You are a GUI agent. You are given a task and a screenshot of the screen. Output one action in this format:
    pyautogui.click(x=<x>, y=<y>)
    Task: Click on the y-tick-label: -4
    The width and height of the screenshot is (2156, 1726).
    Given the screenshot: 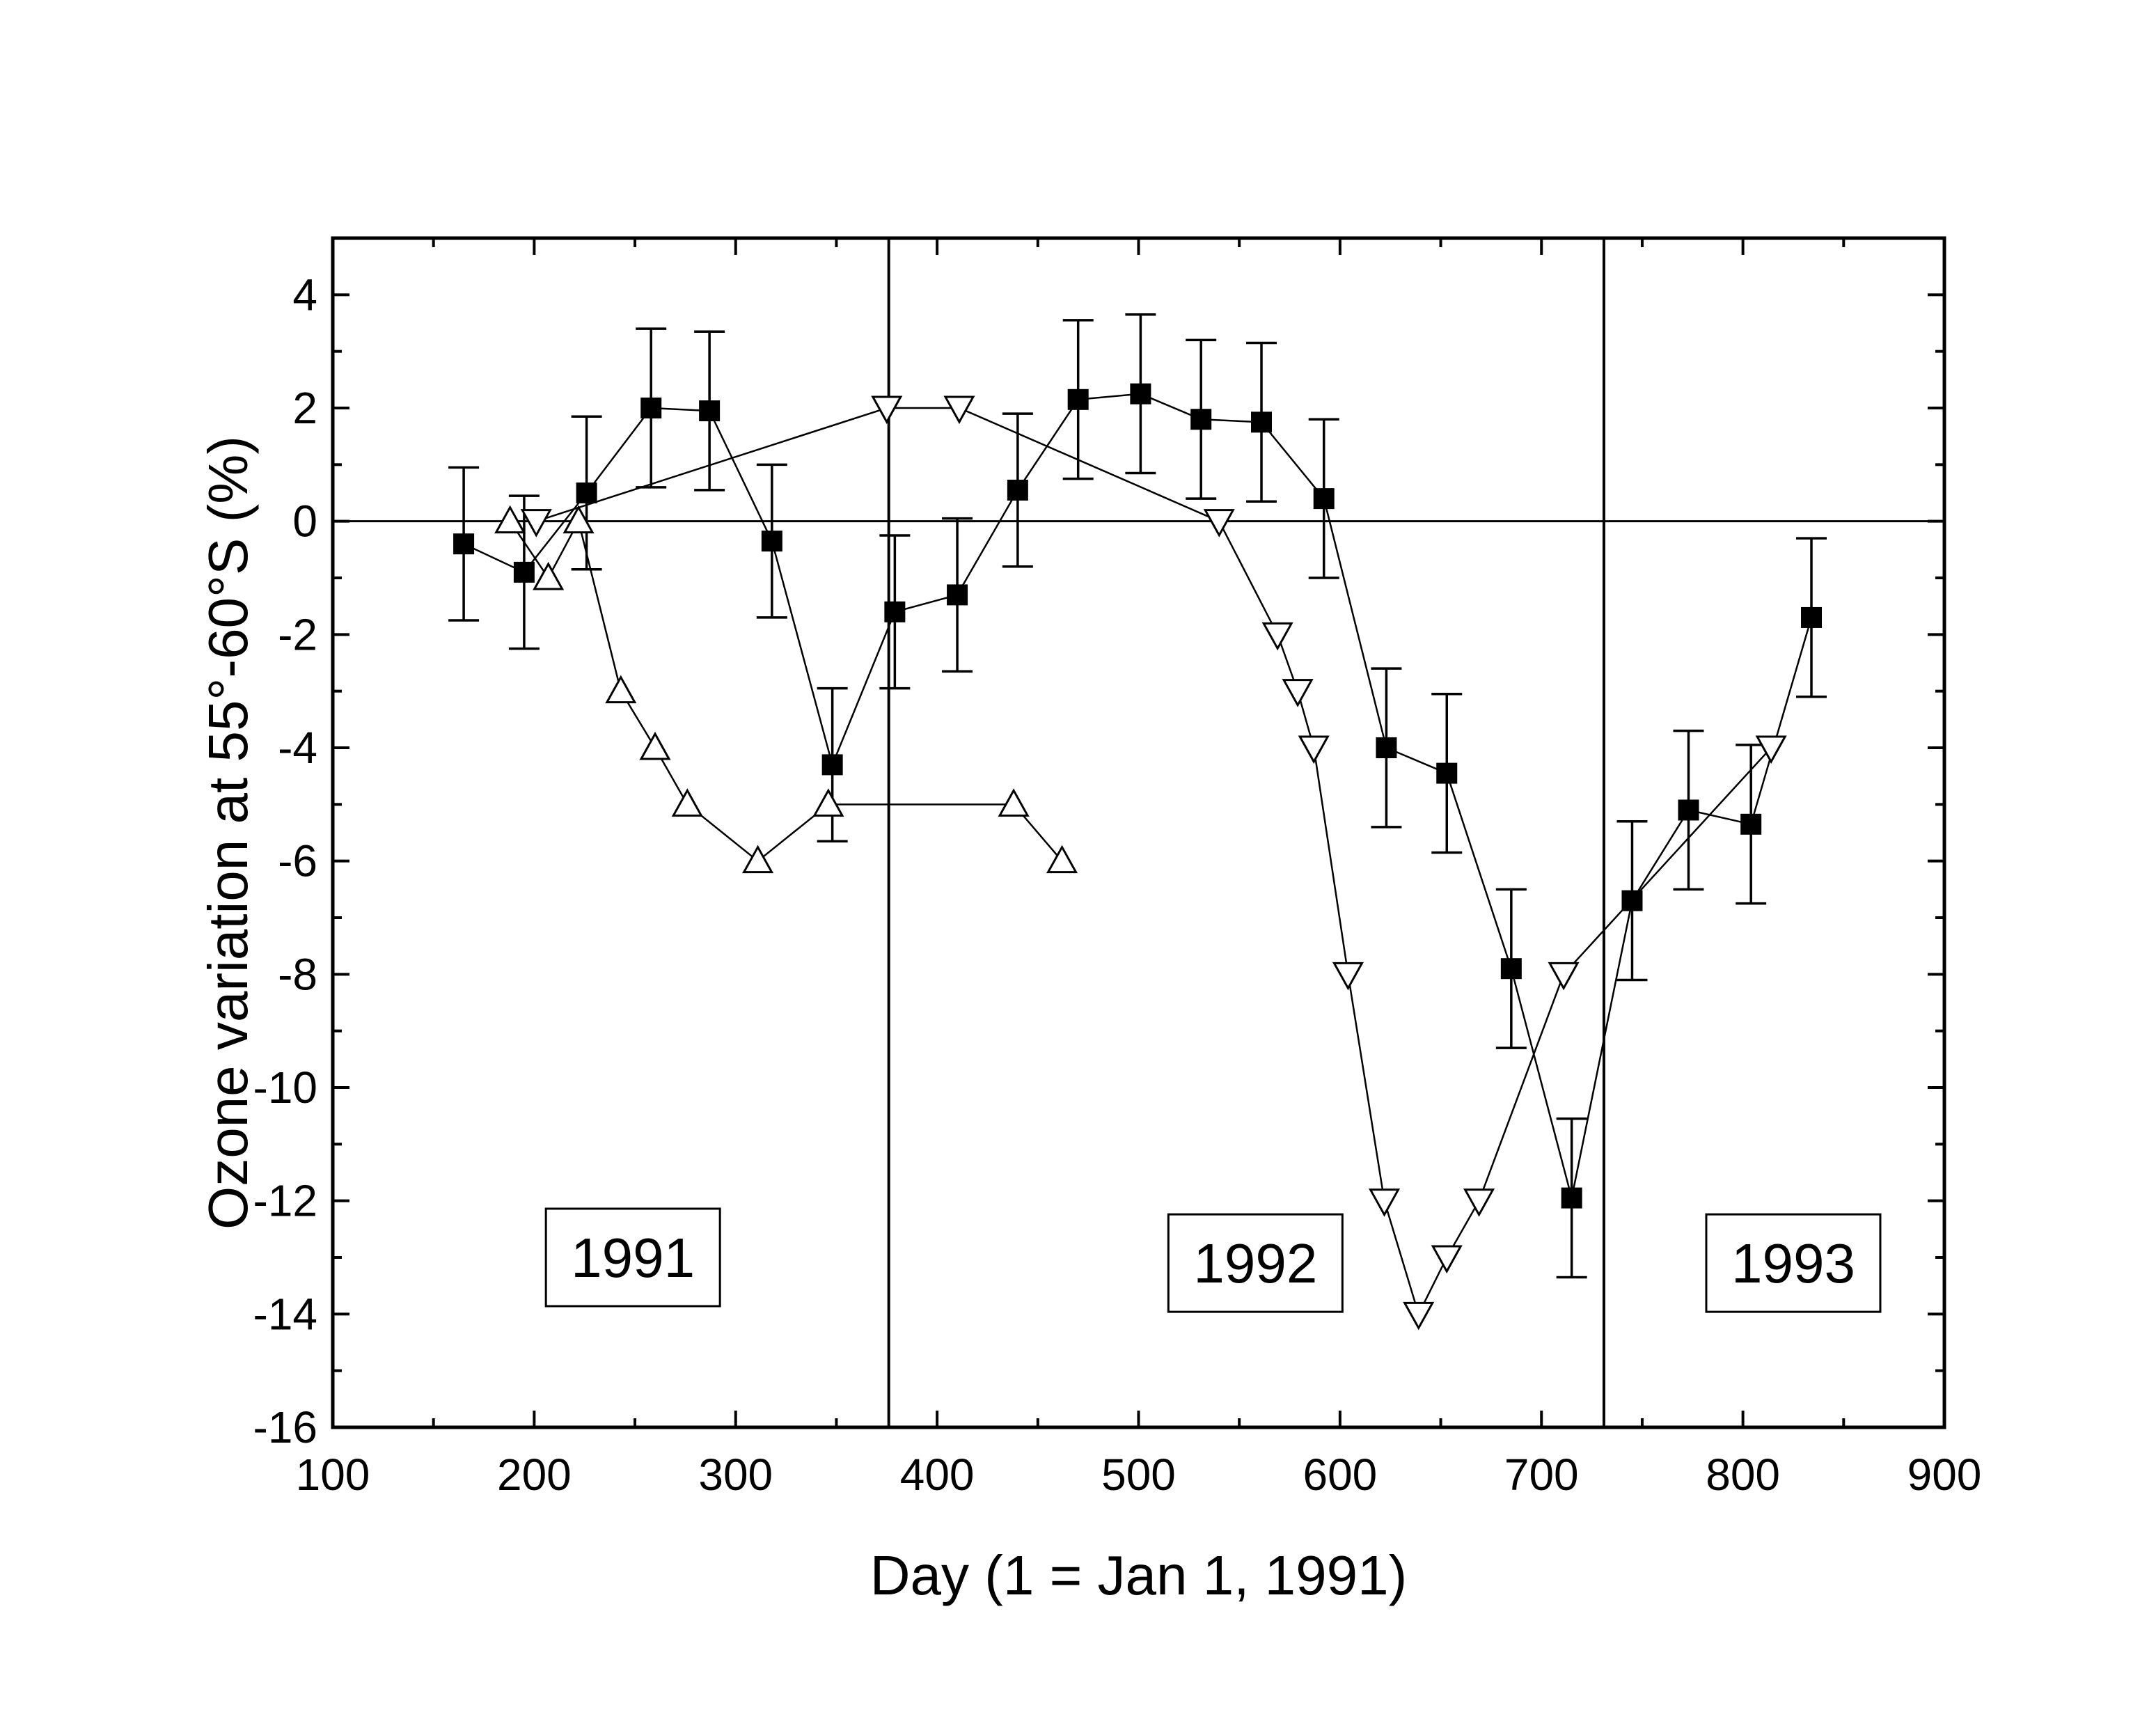 What is the action you would take?
    pyautogui.click(x=297, y=748)
    